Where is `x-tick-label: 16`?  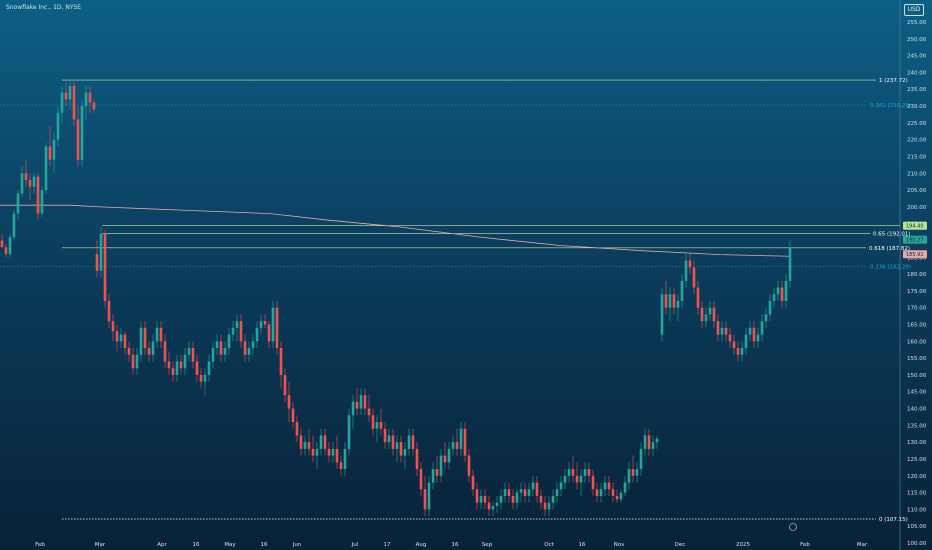 x-tick-label: 16 is located at coordinates (455, 545).